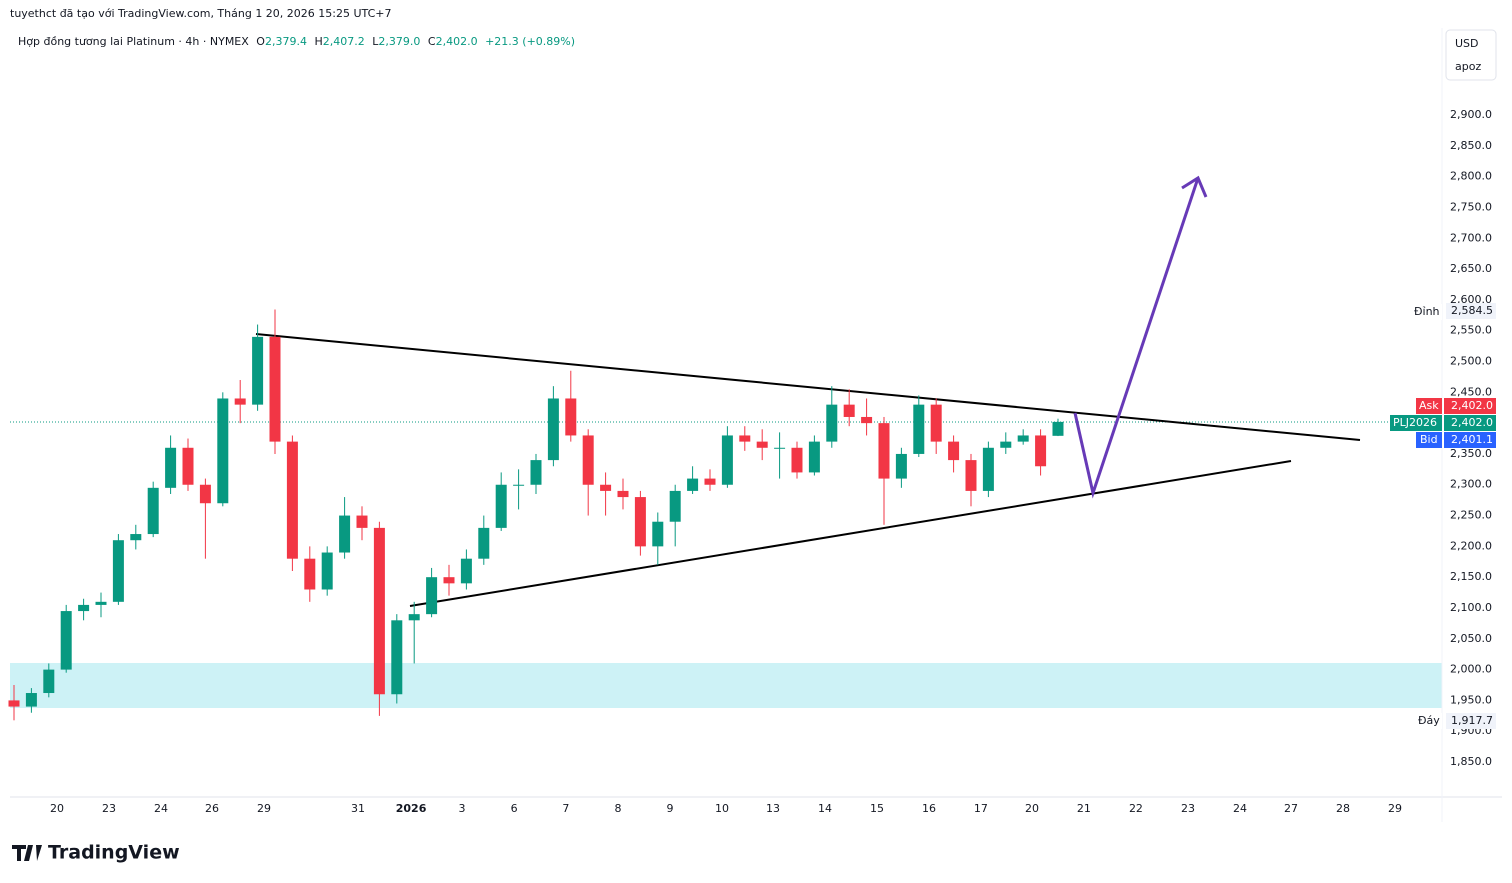 The width and height of the screenshot is (1512, 883). What do you see at coordinates (1032, 808) in the screenshot?
I see `x-tick-label: 20` at bounding box center [1032, 808].